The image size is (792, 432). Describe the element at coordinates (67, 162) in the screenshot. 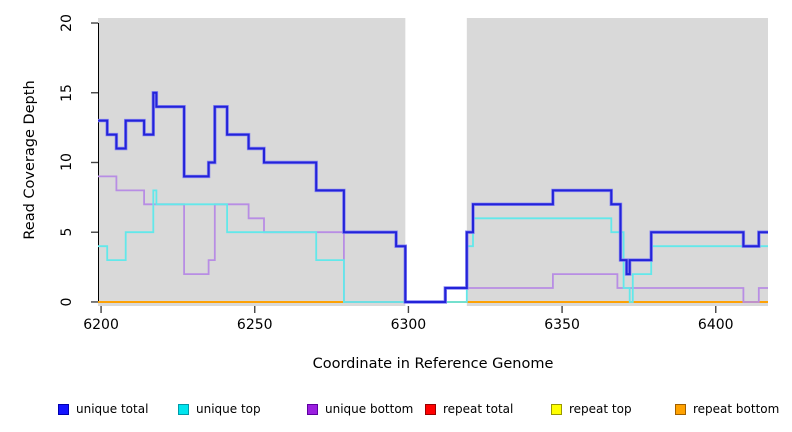

I see `y-tick-label: 10` at that location.